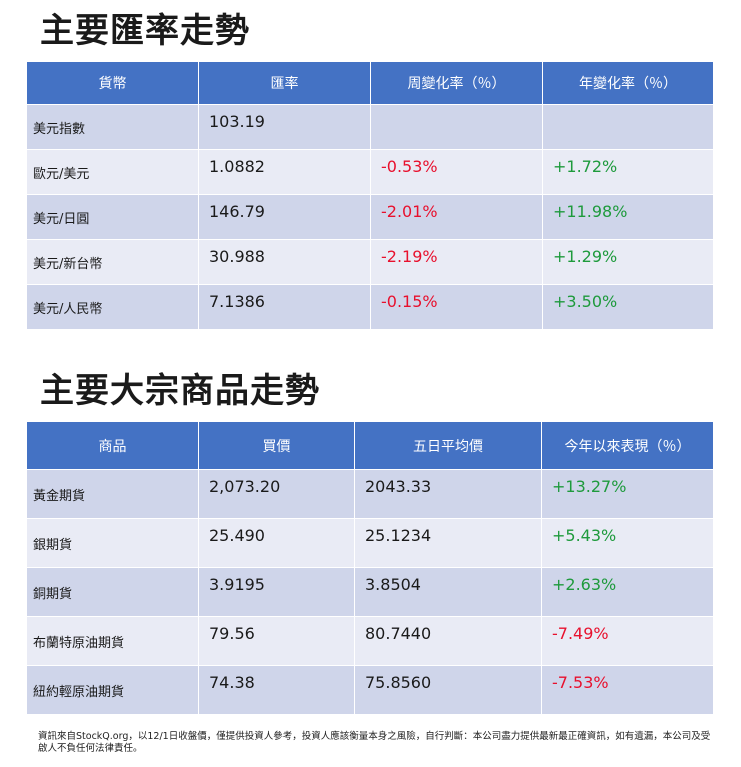 The image size is (741, 767). What do you see at coordinates (456, 307) in the screenshot?
I see `fx-weekly: -0.15%` at bounding box center [456, 307].